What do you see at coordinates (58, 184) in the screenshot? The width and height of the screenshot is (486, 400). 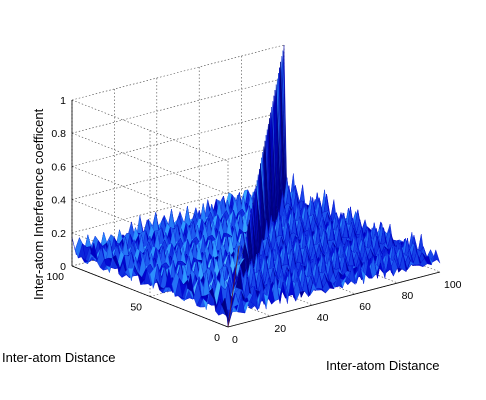 I see `z-tick-labels: 0 0.2 0.4 0.6 0.8 1` at bounding box center [58, 184].